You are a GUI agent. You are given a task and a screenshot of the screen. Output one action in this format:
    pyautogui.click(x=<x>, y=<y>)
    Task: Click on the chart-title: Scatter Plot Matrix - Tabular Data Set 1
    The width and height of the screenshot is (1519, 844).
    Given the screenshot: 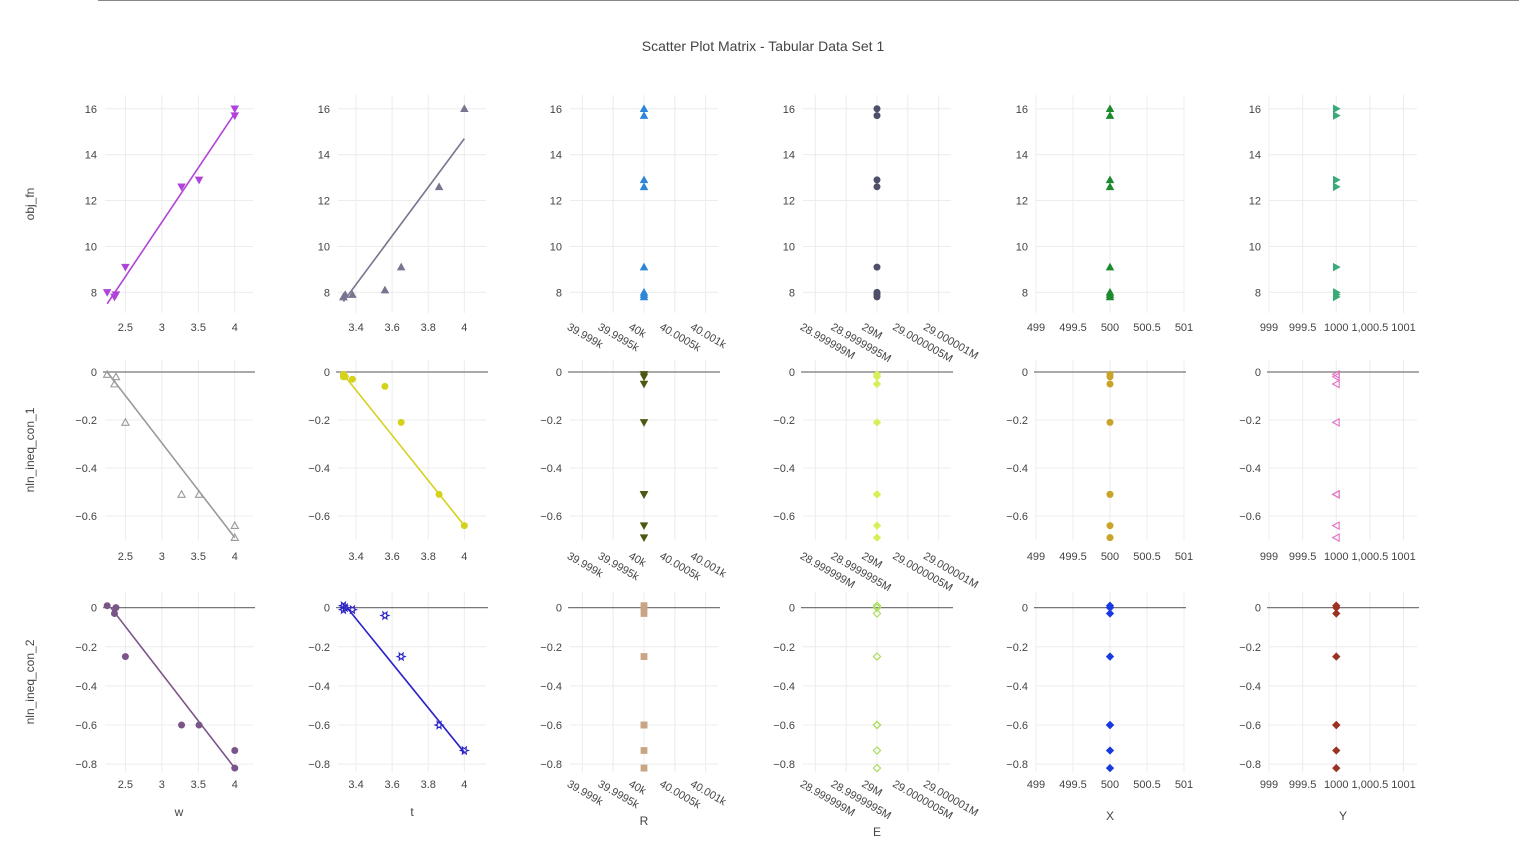 What is the action you would take?
    pyautogui.click(x=763, y=46)
    